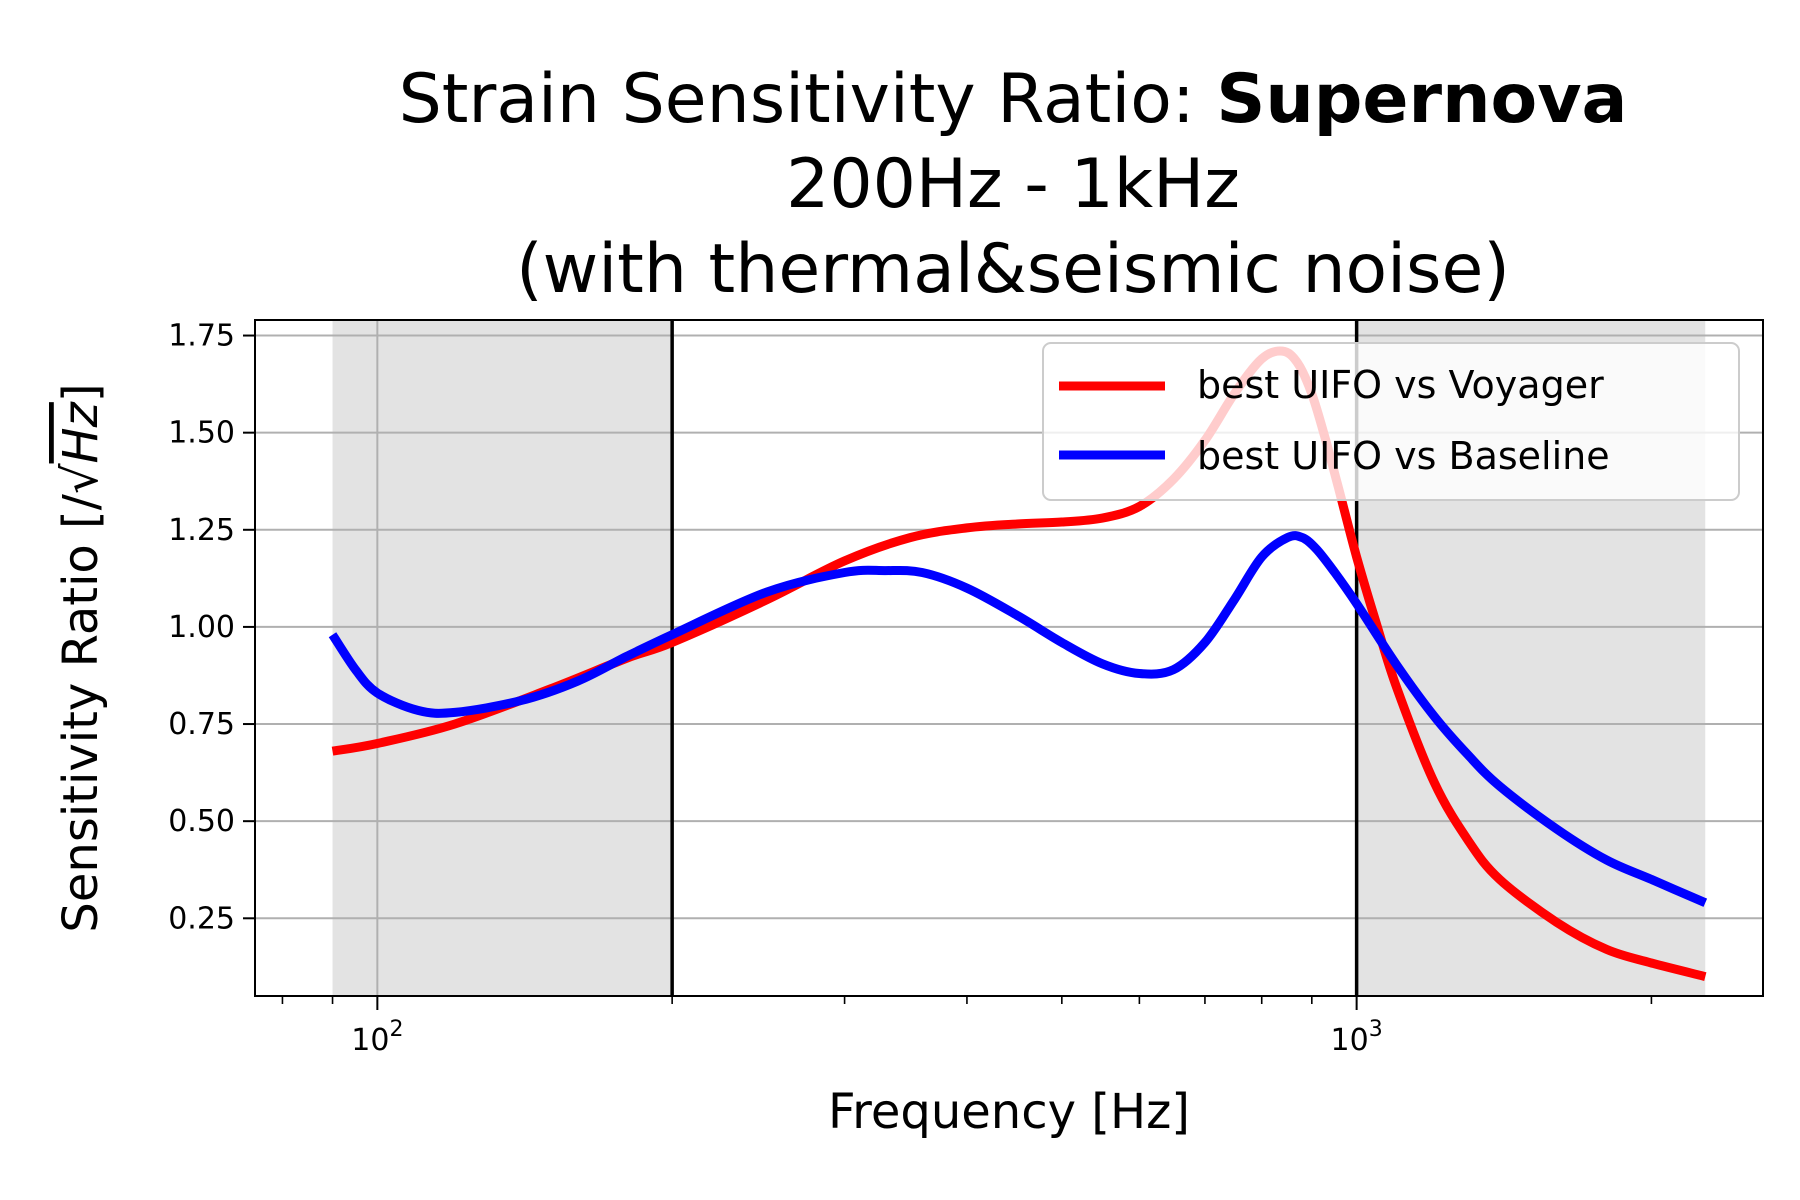 The height and width of the screenshot is (1200, 1800). What do you see at coordinates (1013, 269) in the screenshot?
I see `chart-title-line3: (with thermal&seismic noise)` at bounding box center [1013, 269].